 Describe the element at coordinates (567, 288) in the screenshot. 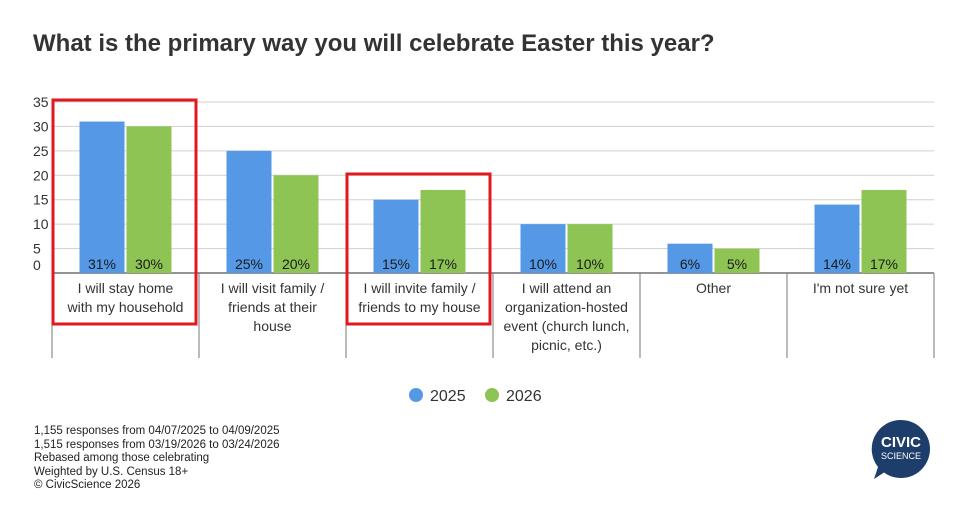

I see `category-label: I will attend an` at that location.